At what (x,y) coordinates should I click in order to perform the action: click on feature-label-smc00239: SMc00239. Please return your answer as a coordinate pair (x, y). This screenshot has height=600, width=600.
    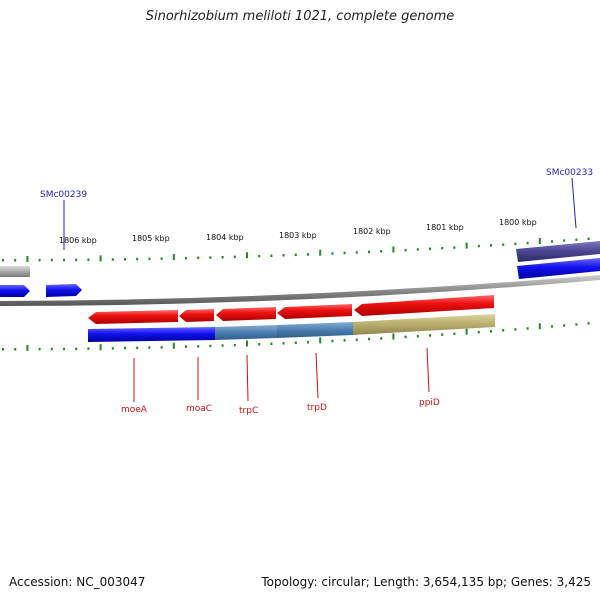
    Looking at the image, I should click on (63, 195).